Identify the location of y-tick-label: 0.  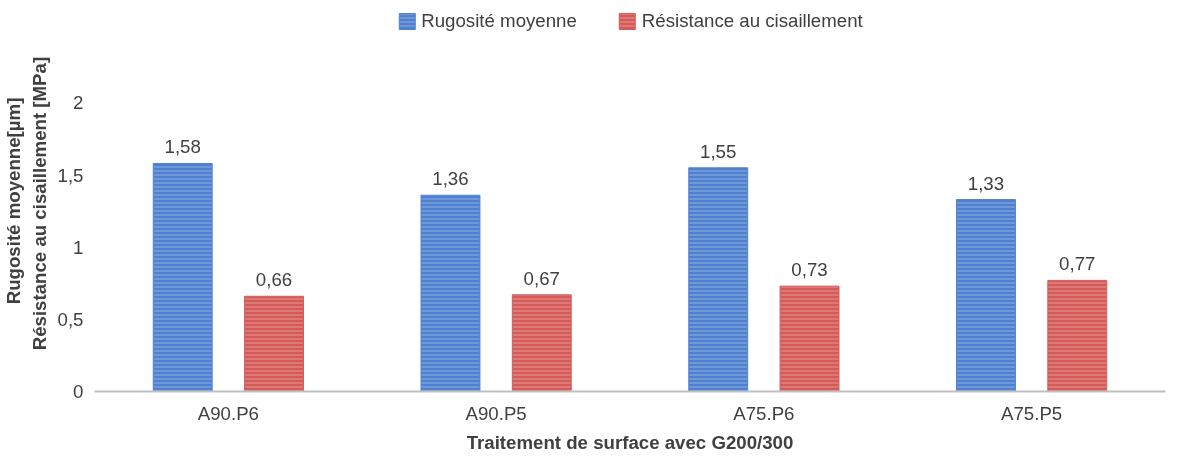
(78, 391).